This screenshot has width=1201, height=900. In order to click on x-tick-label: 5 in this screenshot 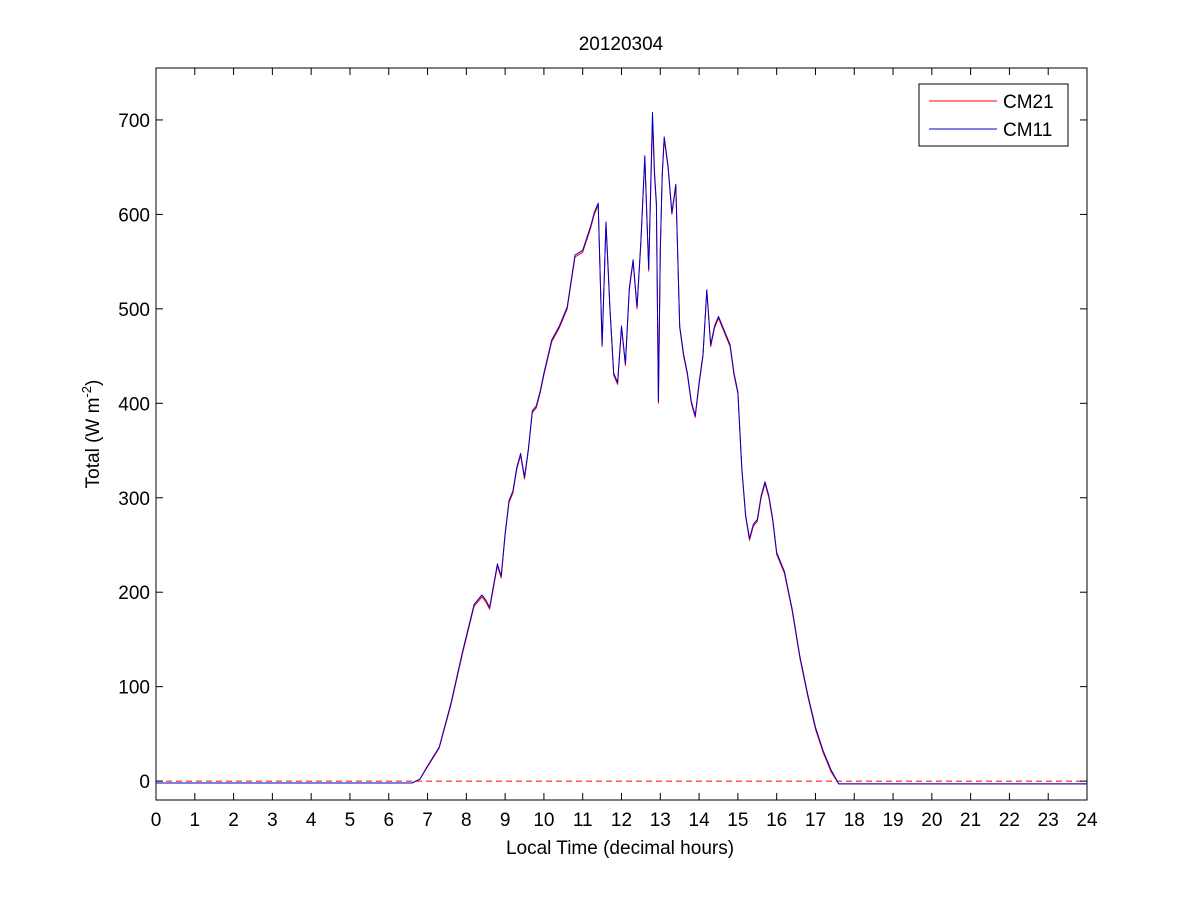, I will do `click(350, 820)`.